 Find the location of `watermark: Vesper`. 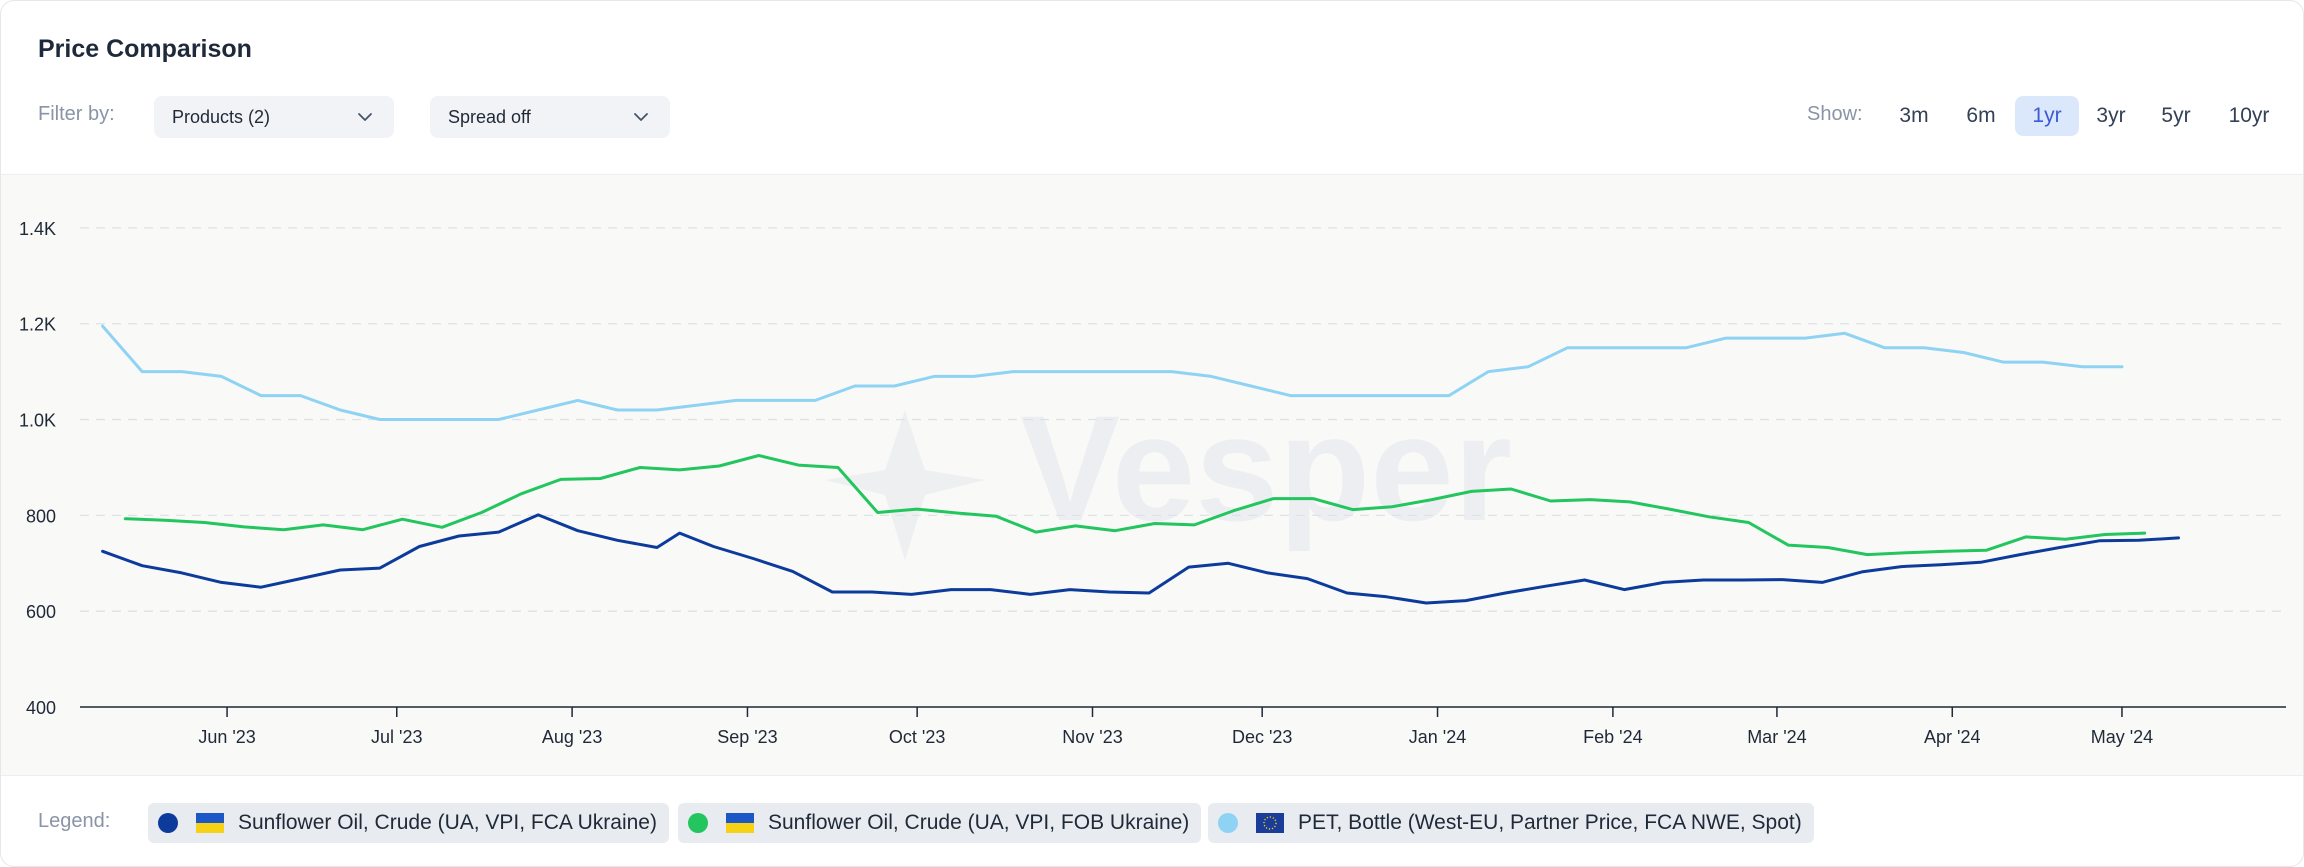

watermark: Vesper is located at coordinates (1168, 472).